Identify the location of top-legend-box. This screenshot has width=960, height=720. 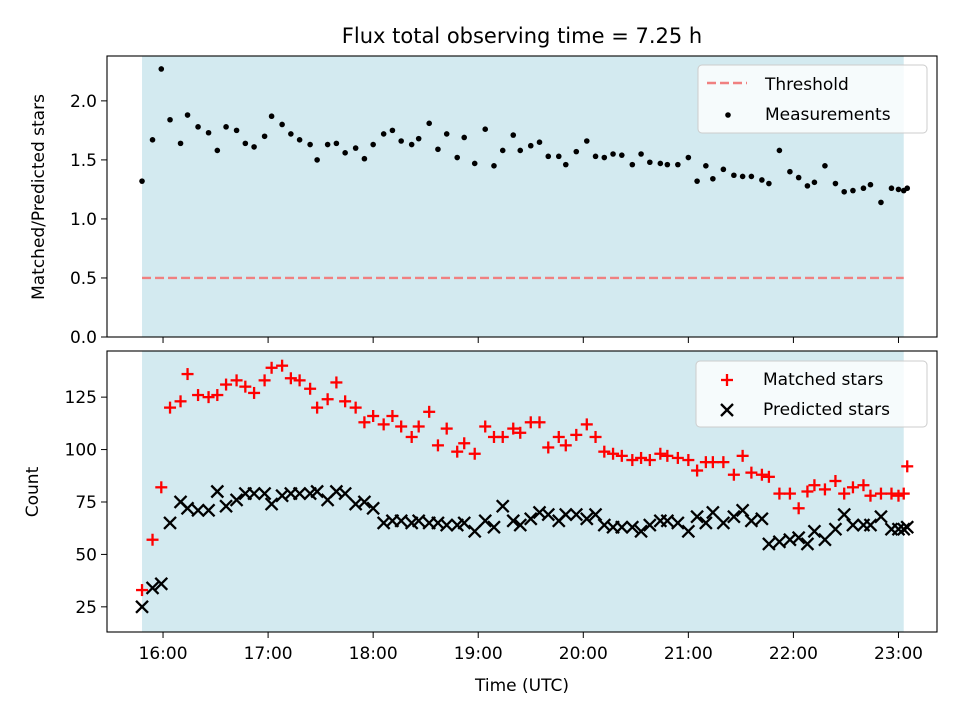
(812, 99).